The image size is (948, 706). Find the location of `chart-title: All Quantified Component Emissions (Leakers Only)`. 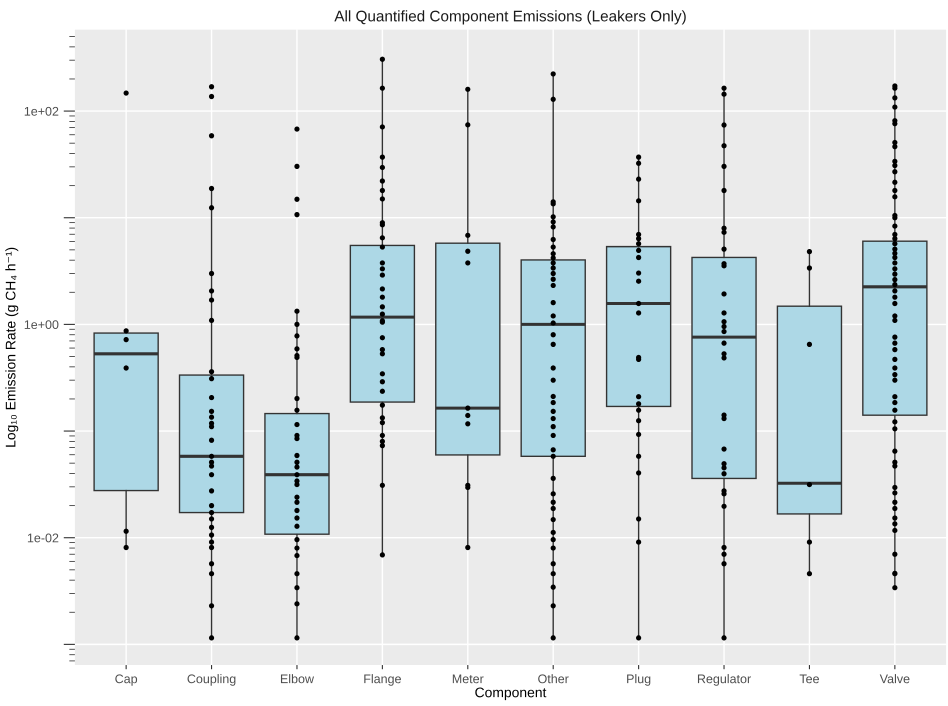

chart-title: All Quantified Component Emissions (Leakers Only) is located at coordinates (510, 17).